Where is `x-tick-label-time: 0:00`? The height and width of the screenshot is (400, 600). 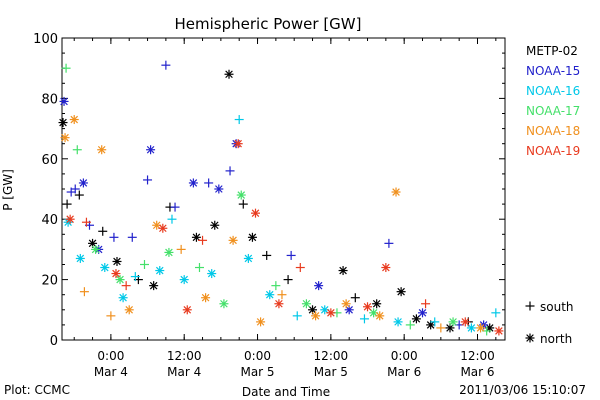
x-tick-label-time: 0:00 is located at coordinates (257, 356).